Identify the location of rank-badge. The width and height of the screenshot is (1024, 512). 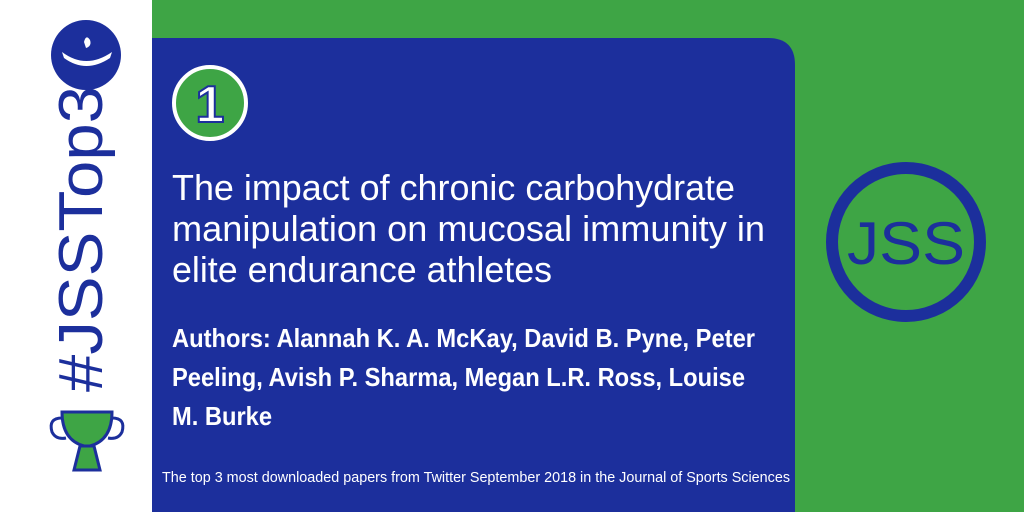
(210, 103).